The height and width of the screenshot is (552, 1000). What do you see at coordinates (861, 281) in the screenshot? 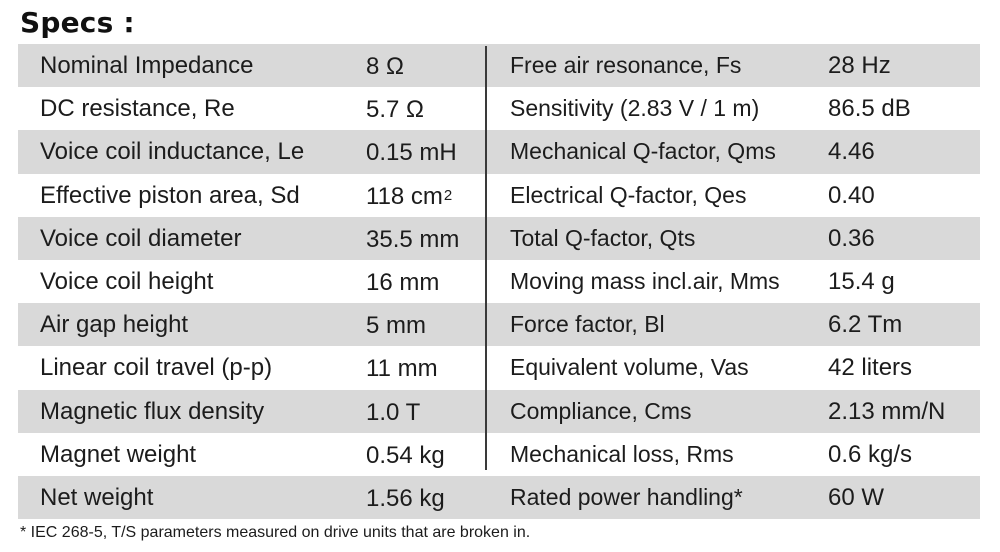
I see `spec-value: 15.4 g` at bounding box center [861, 281].